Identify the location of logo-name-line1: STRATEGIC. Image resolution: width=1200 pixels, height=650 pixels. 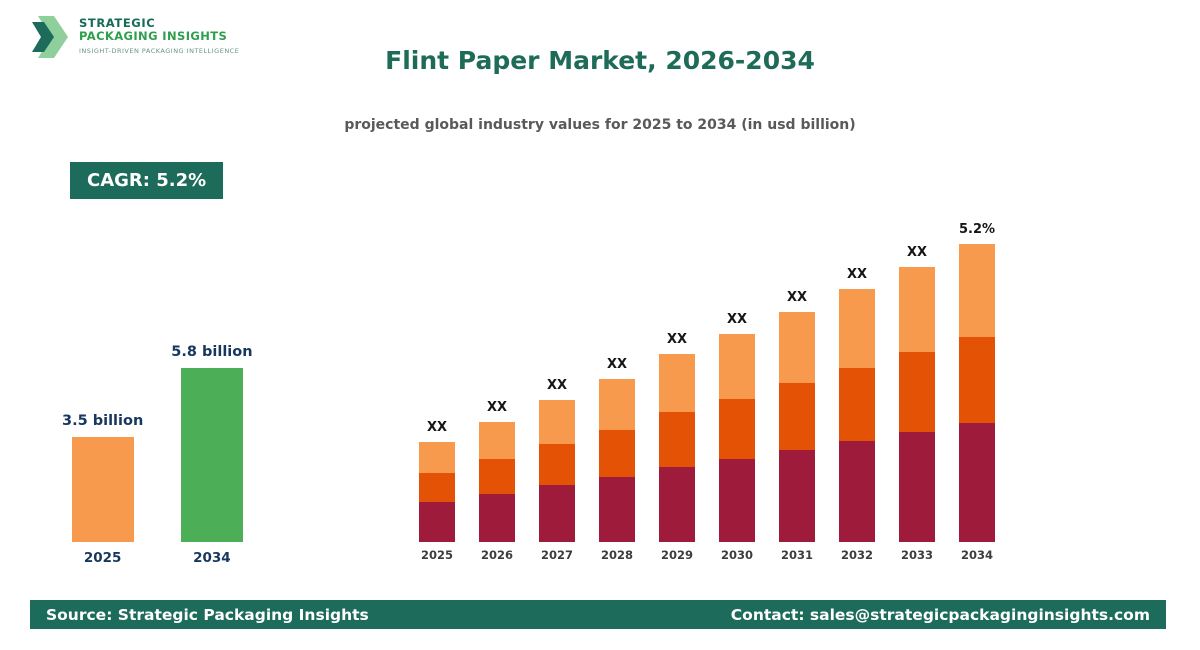
(117, 23).